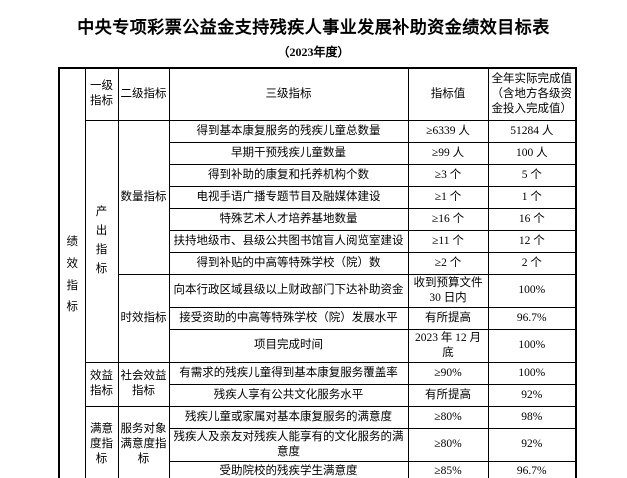 This screenshot has width=627, height=478. I want to click on header-target-value: 指标值, so click(448, 94).